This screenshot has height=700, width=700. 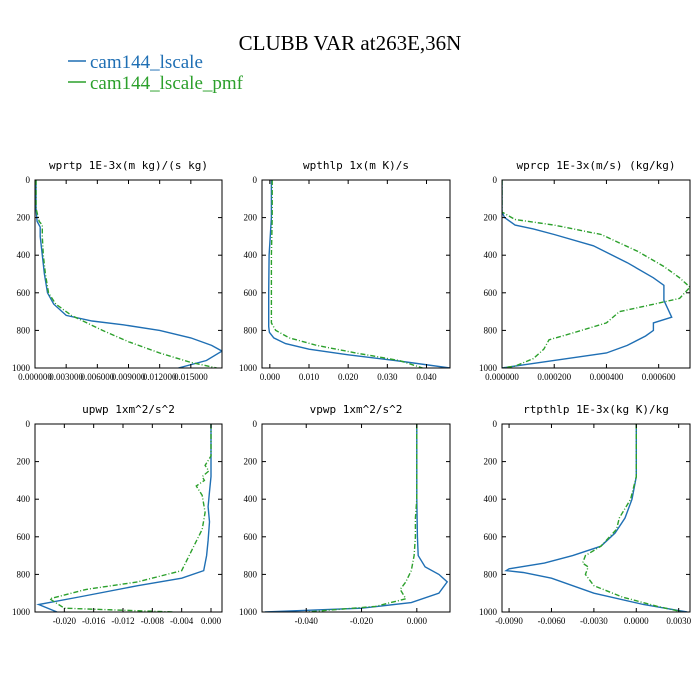 What do you see at coordinates (509, 621) in the screenshot?
I see `x-tick-label: -0.0090` at bounding box center [509, 621].